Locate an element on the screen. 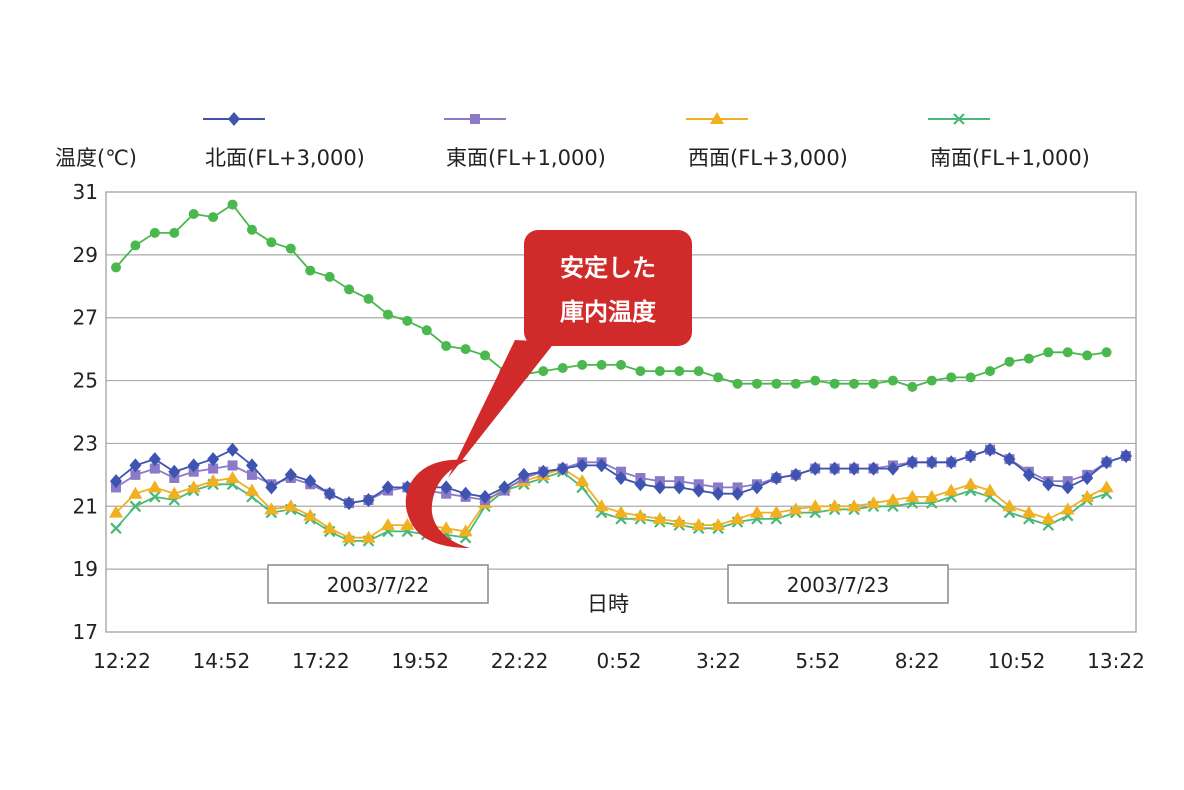 The image size is (1184, 790). callout-line-1: 安定した is located at coordinates (608, 268).